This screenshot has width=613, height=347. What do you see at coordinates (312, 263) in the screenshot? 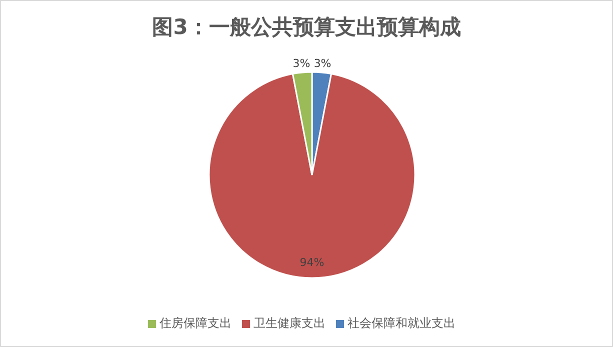
I see `data-label: 94%` at bounding box center [312, 263].